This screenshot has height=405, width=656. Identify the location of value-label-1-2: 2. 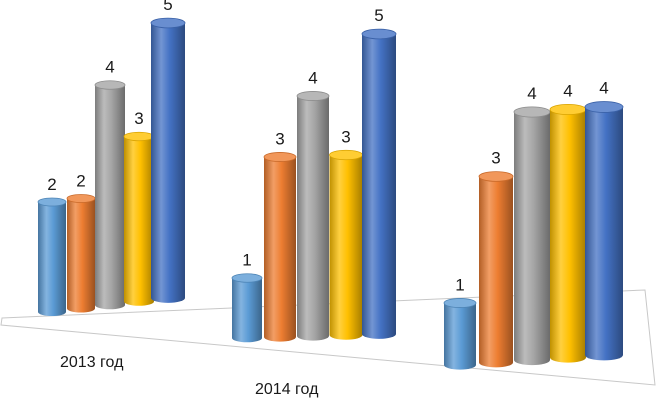
(80, 181).